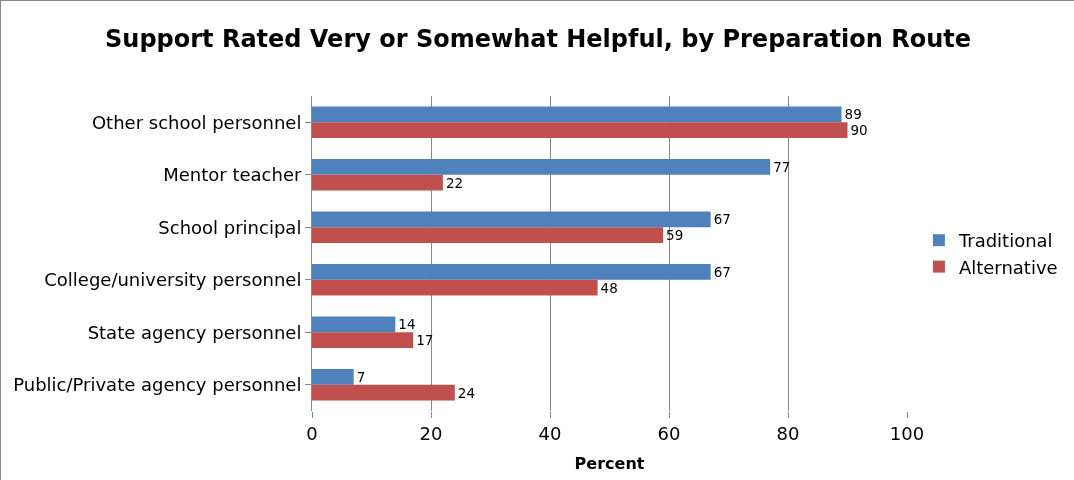 This screenshot has width=1074, height=480. What do you see at coordinates (232, 175) in the screenshot?
I see `y-tick-label: Mentor teacher` at bounding box center [232, 175].